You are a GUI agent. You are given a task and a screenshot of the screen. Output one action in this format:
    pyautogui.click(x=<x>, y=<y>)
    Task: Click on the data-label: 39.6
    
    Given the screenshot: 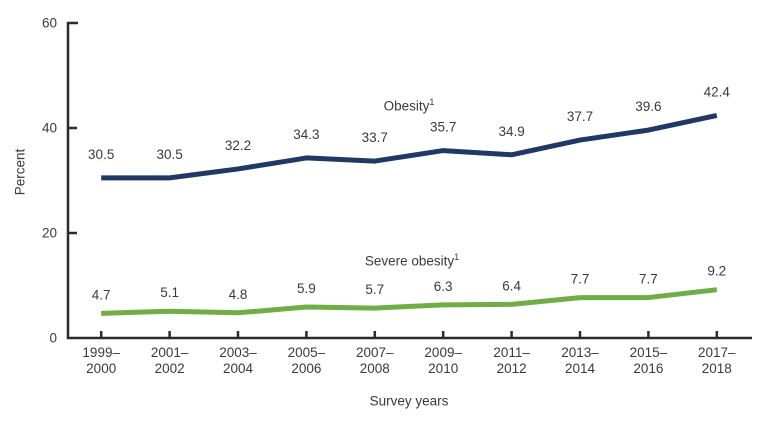 What is the action you would take?
    pyautogui.click(x=648, y=106)
    